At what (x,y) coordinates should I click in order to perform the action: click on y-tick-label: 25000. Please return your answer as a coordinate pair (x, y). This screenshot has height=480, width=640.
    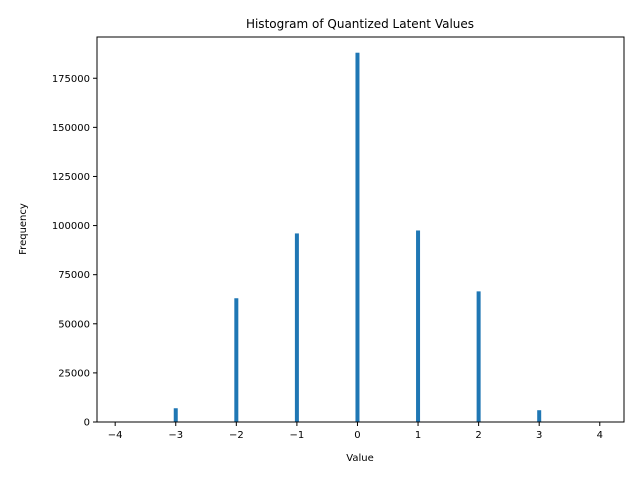
    Looking at the image, I should click on (74, 373).